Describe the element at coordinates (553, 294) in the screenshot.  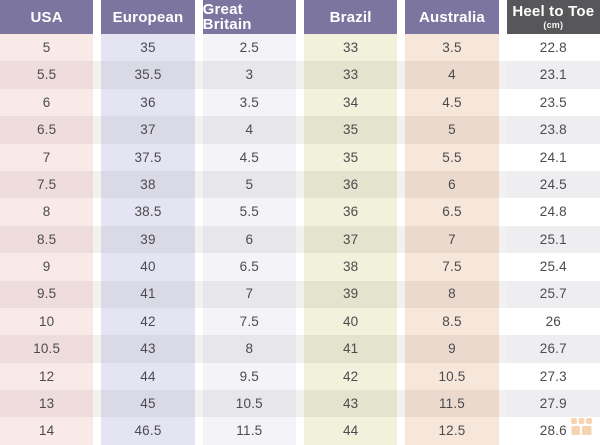
I see `table-cell: 25.7` at that location.